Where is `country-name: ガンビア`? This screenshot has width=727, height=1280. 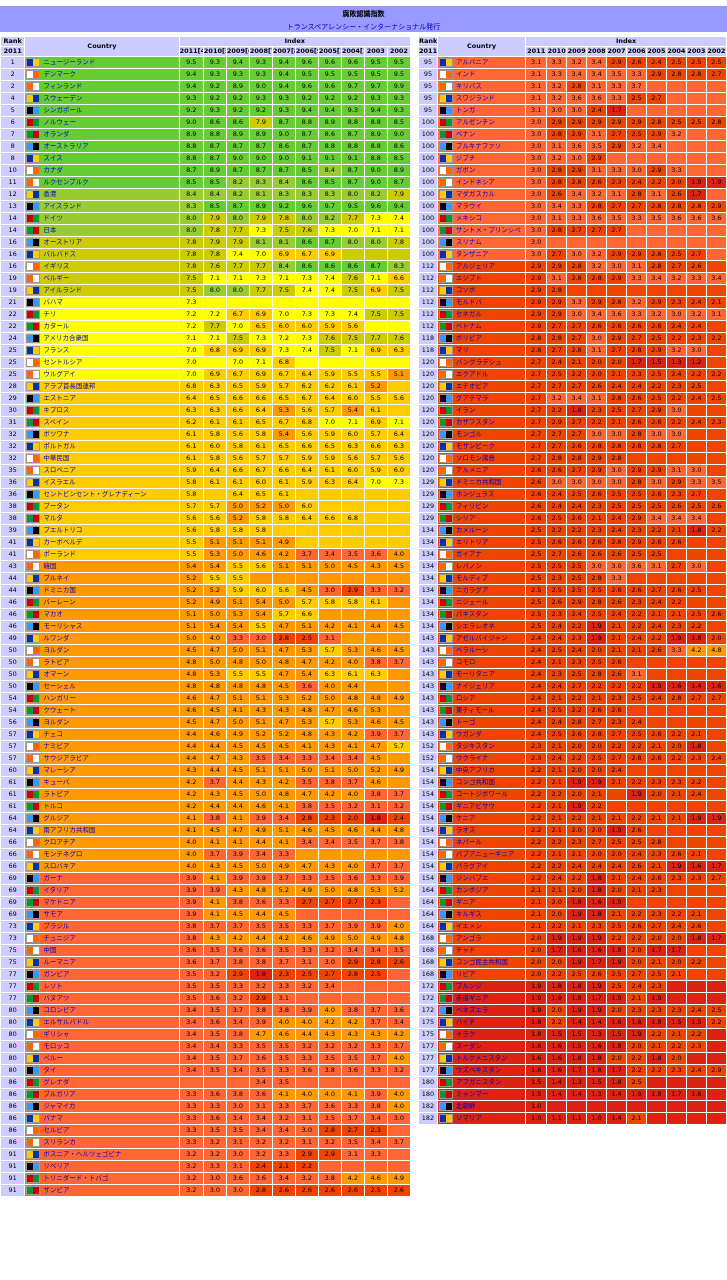
country-name: ガンビア is located at coordinates (56, 974).